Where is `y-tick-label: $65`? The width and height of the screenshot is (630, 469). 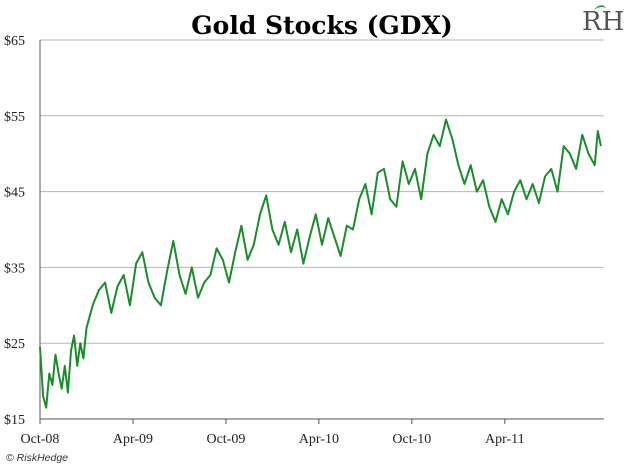 y-tick-label: $65 is located at coordinates (14, 41).